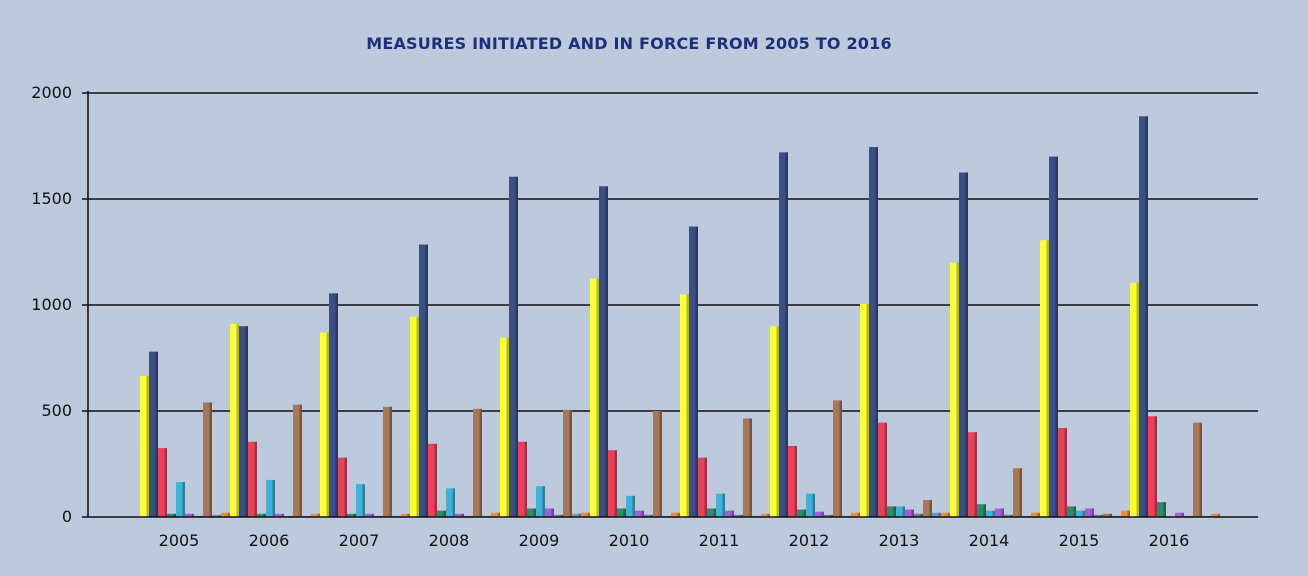 The width and height of the screenshot is (1308, 576). What do you see at coordinates (719, 540) in the screenshot?
I see `x-tick-label: 2011` at bounding box center [719, 540].